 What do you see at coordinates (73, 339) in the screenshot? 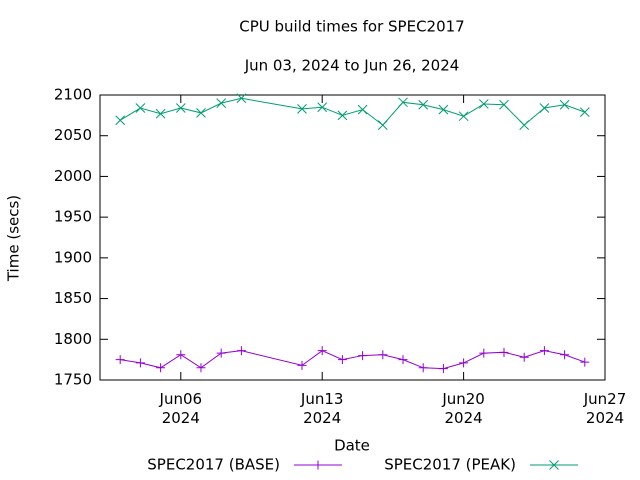
I see `y-tick-label: 1800` at bounding box center [73, 339].